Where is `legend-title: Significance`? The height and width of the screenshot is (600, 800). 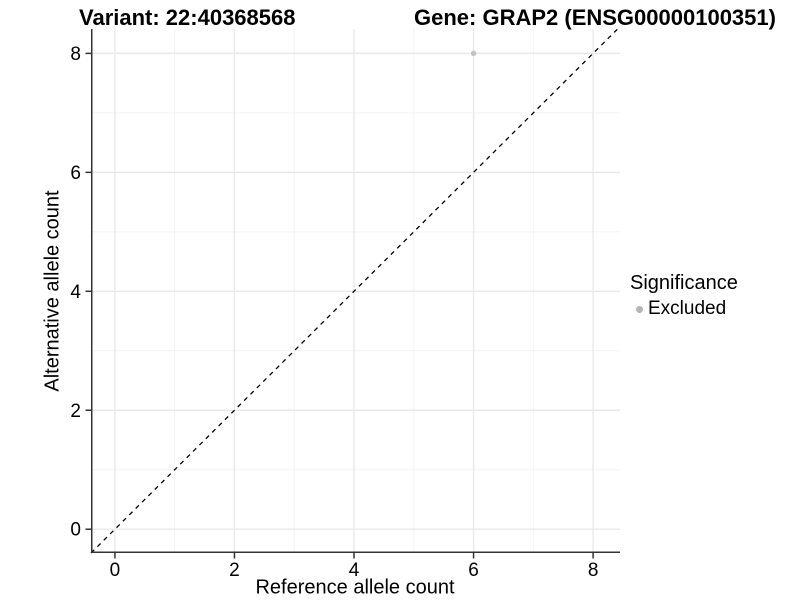 legend-title: Significance is located at coordinates (684, 283).